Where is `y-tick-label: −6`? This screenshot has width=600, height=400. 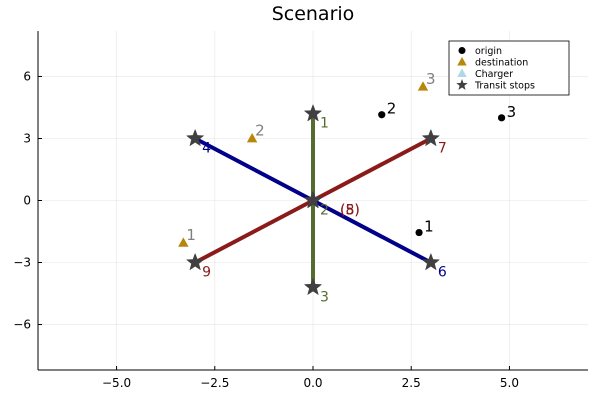
y-tick-label: −6 is located at coordinates (22, 325).